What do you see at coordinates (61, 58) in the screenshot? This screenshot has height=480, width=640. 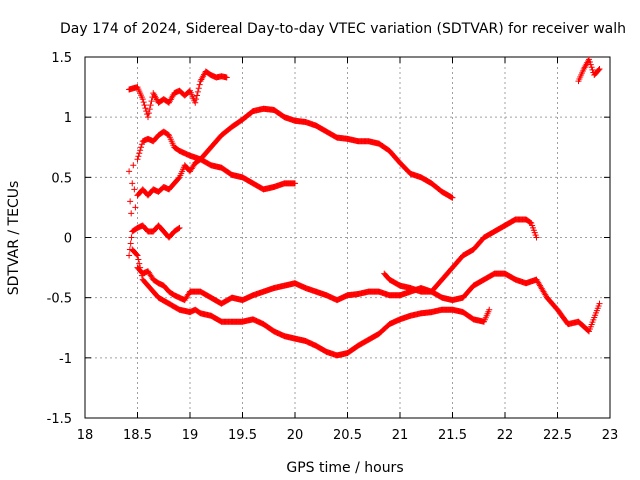 I see `y-tick-label: 1.5` at bounding box center [61, 58].